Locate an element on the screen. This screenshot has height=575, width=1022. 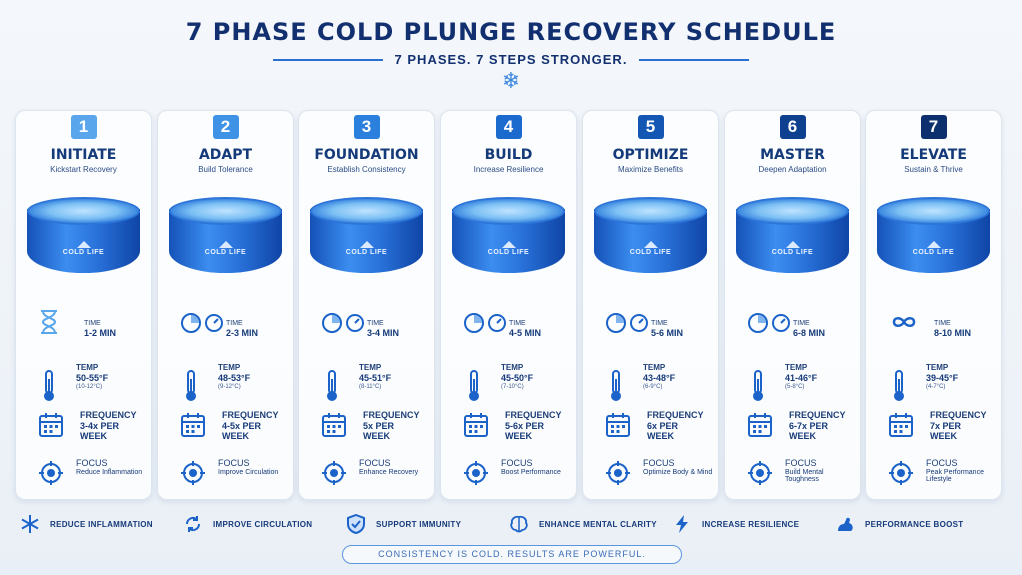
benefit-label: IMPROVE CIRCULATION is located at coordinates (263, 524).